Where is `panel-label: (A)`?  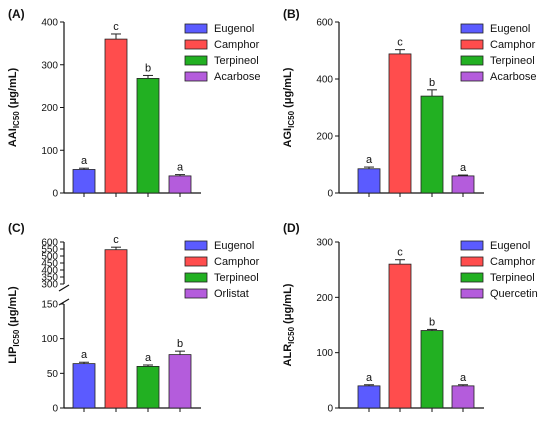
panel-label: (A) is located at coordinates (16, 14).